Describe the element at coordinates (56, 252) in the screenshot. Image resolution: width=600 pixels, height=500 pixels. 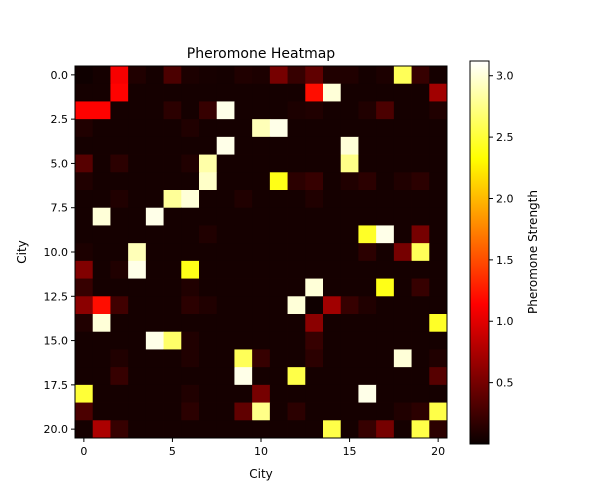
I see `y-tick-label: 10.0` at that location.